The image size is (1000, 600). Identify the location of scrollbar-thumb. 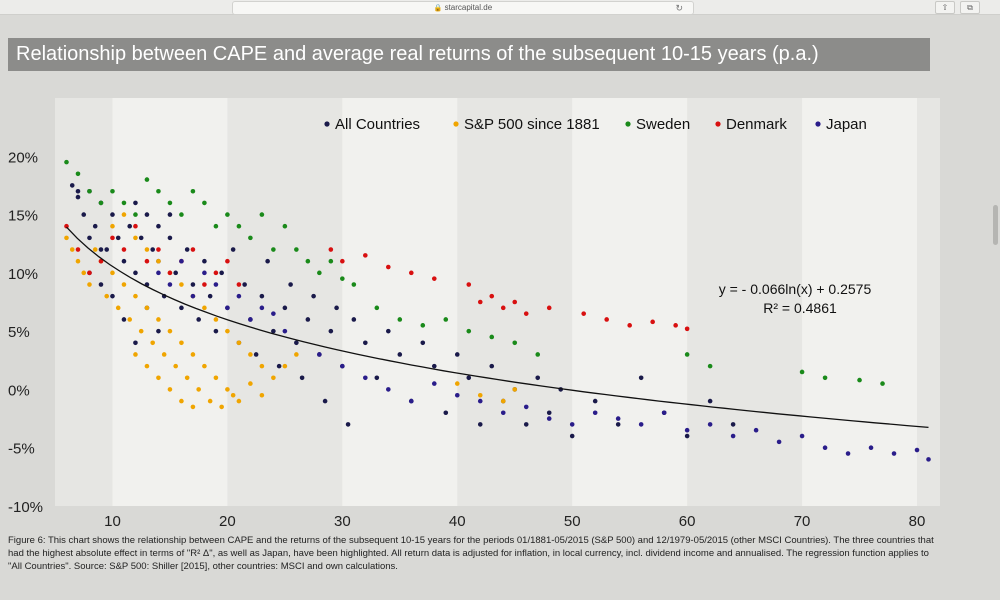
(995, 225).